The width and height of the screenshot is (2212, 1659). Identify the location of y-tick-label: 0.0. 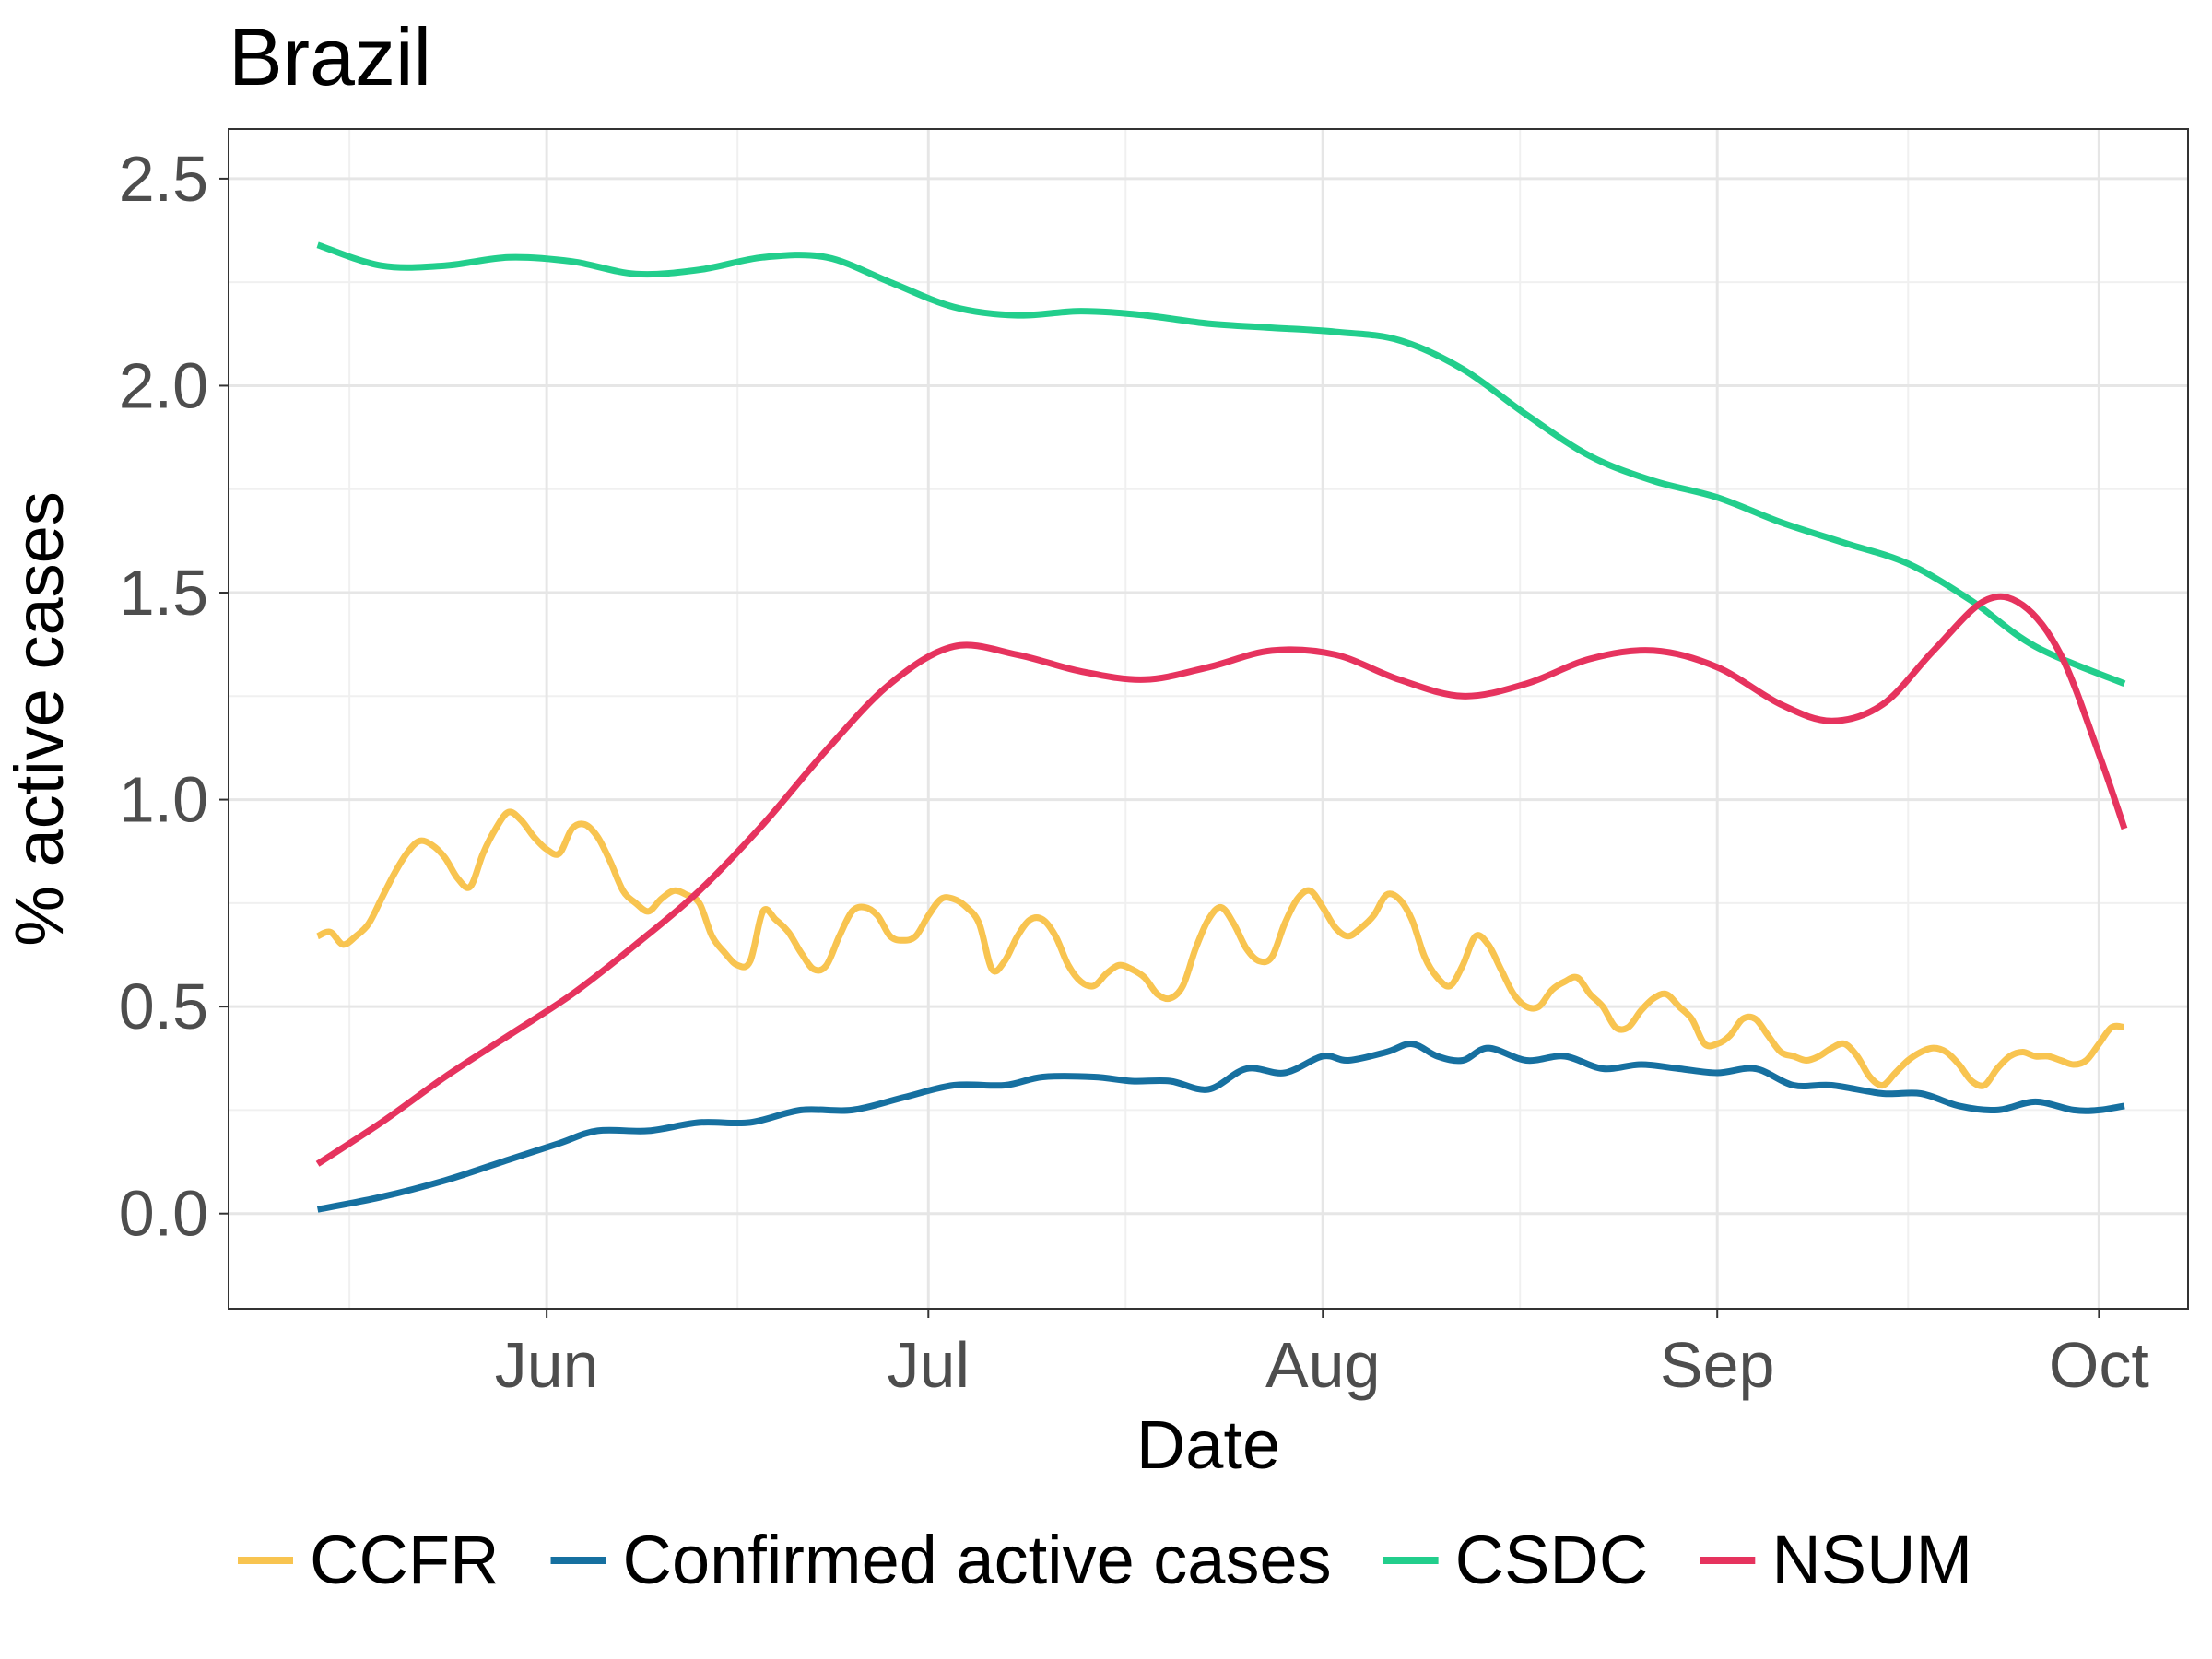
(163, 1214).